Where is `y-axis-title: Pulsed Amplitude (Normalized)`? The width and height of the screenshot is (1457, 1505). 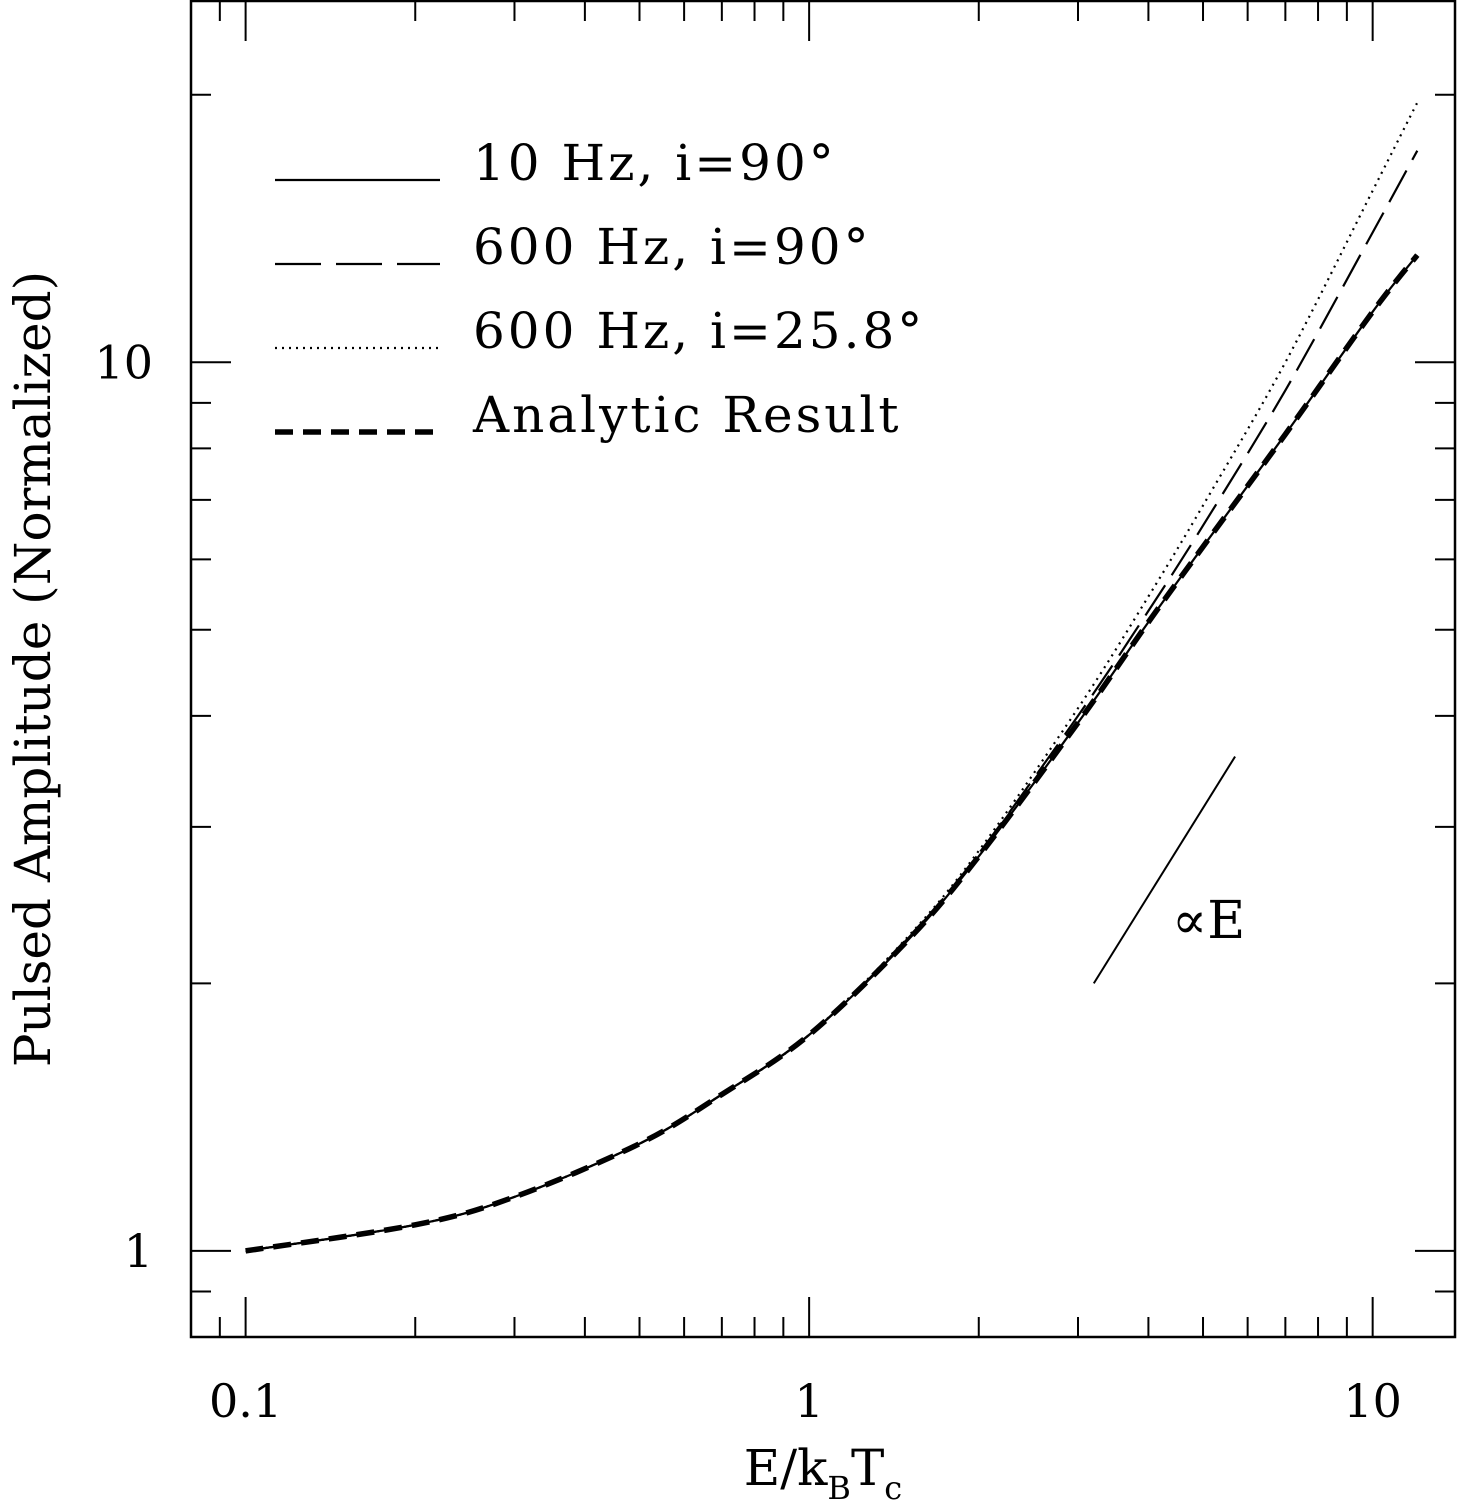
y-axis-title: Pulsed Amplitude (Normalized) is located at coordinates (33, 669).